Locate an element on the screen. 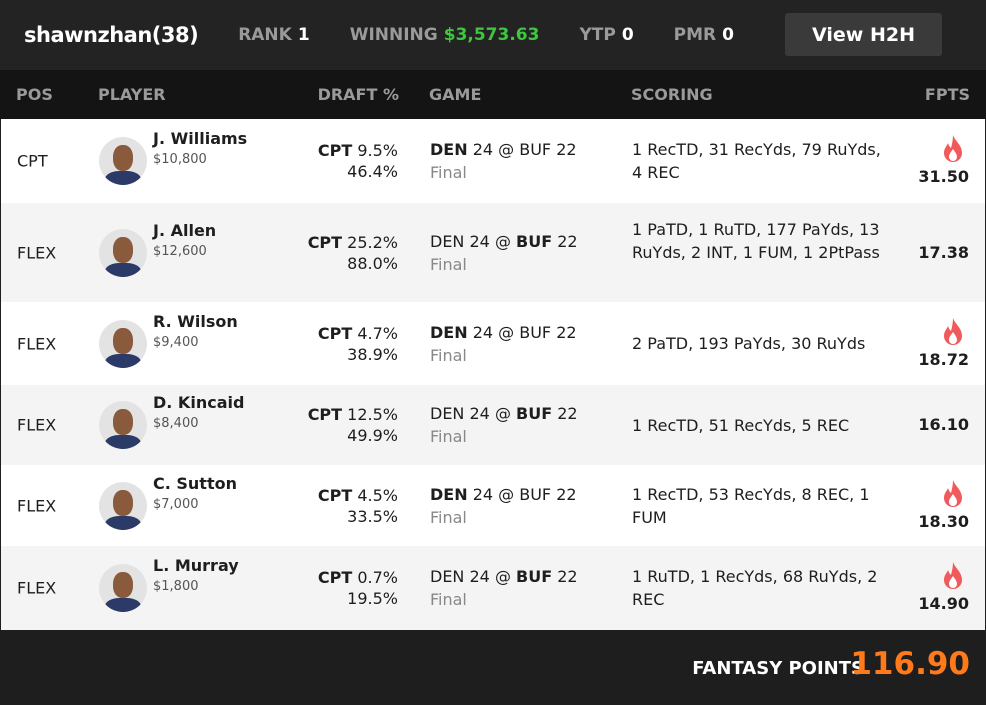 This screenshot has width=986, height=705. draft-percent: CPT 4.7% 38.9% is located at coordinates (357, 343).